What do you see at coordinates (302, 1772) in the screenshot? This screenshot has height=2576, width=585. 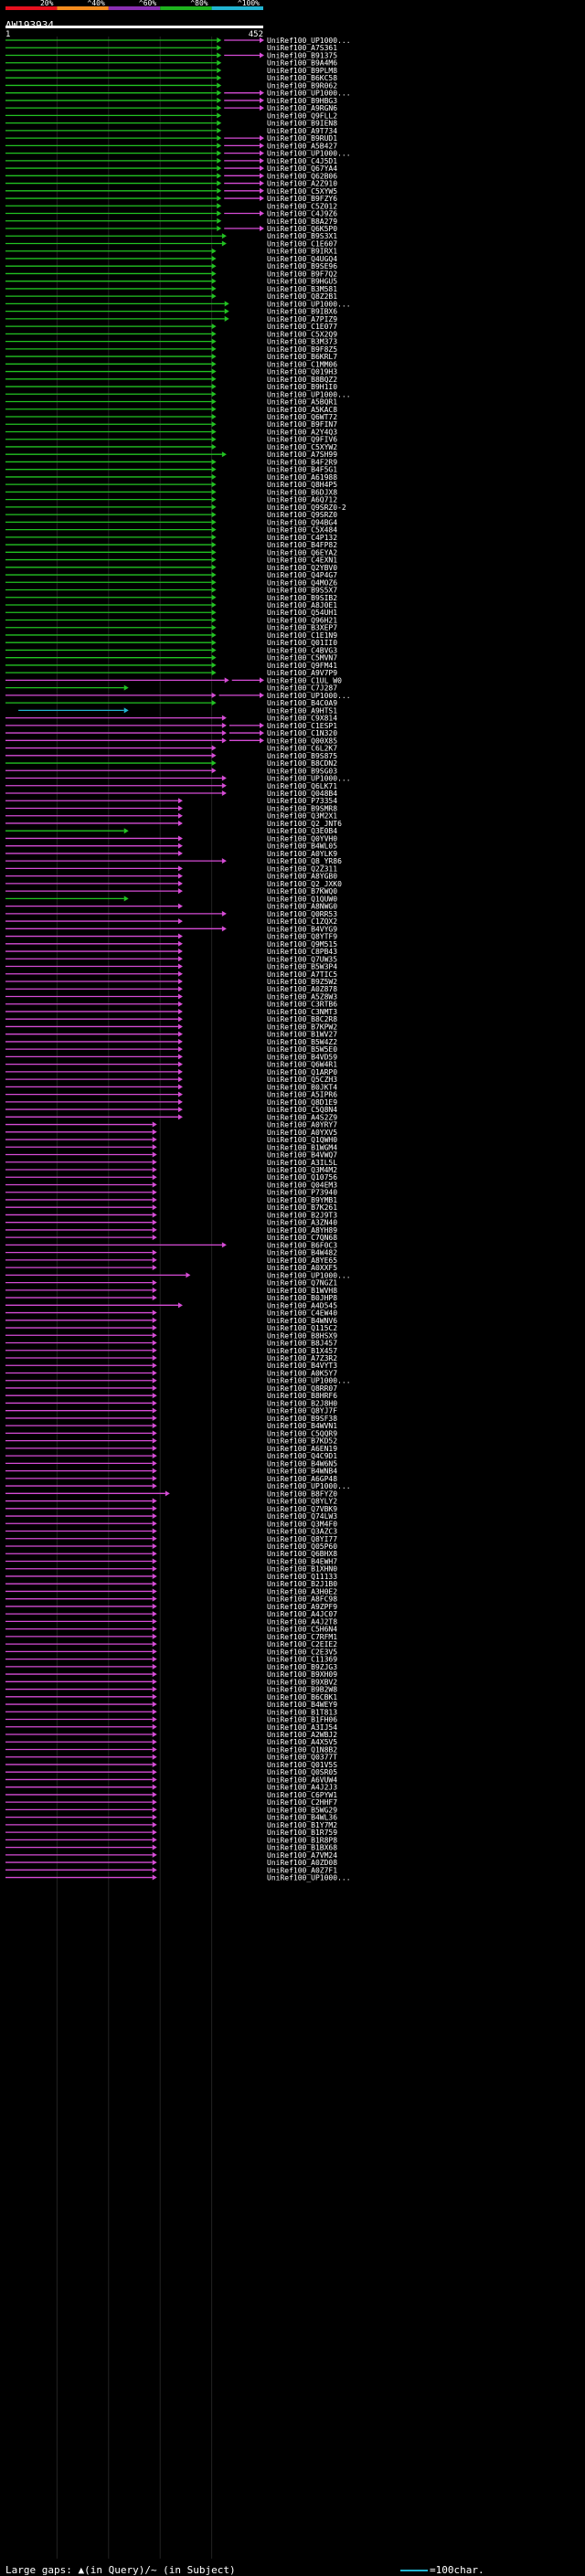 I see `hit-label: UniRef100_Q0SR05` at bounding box center [302, 1772].